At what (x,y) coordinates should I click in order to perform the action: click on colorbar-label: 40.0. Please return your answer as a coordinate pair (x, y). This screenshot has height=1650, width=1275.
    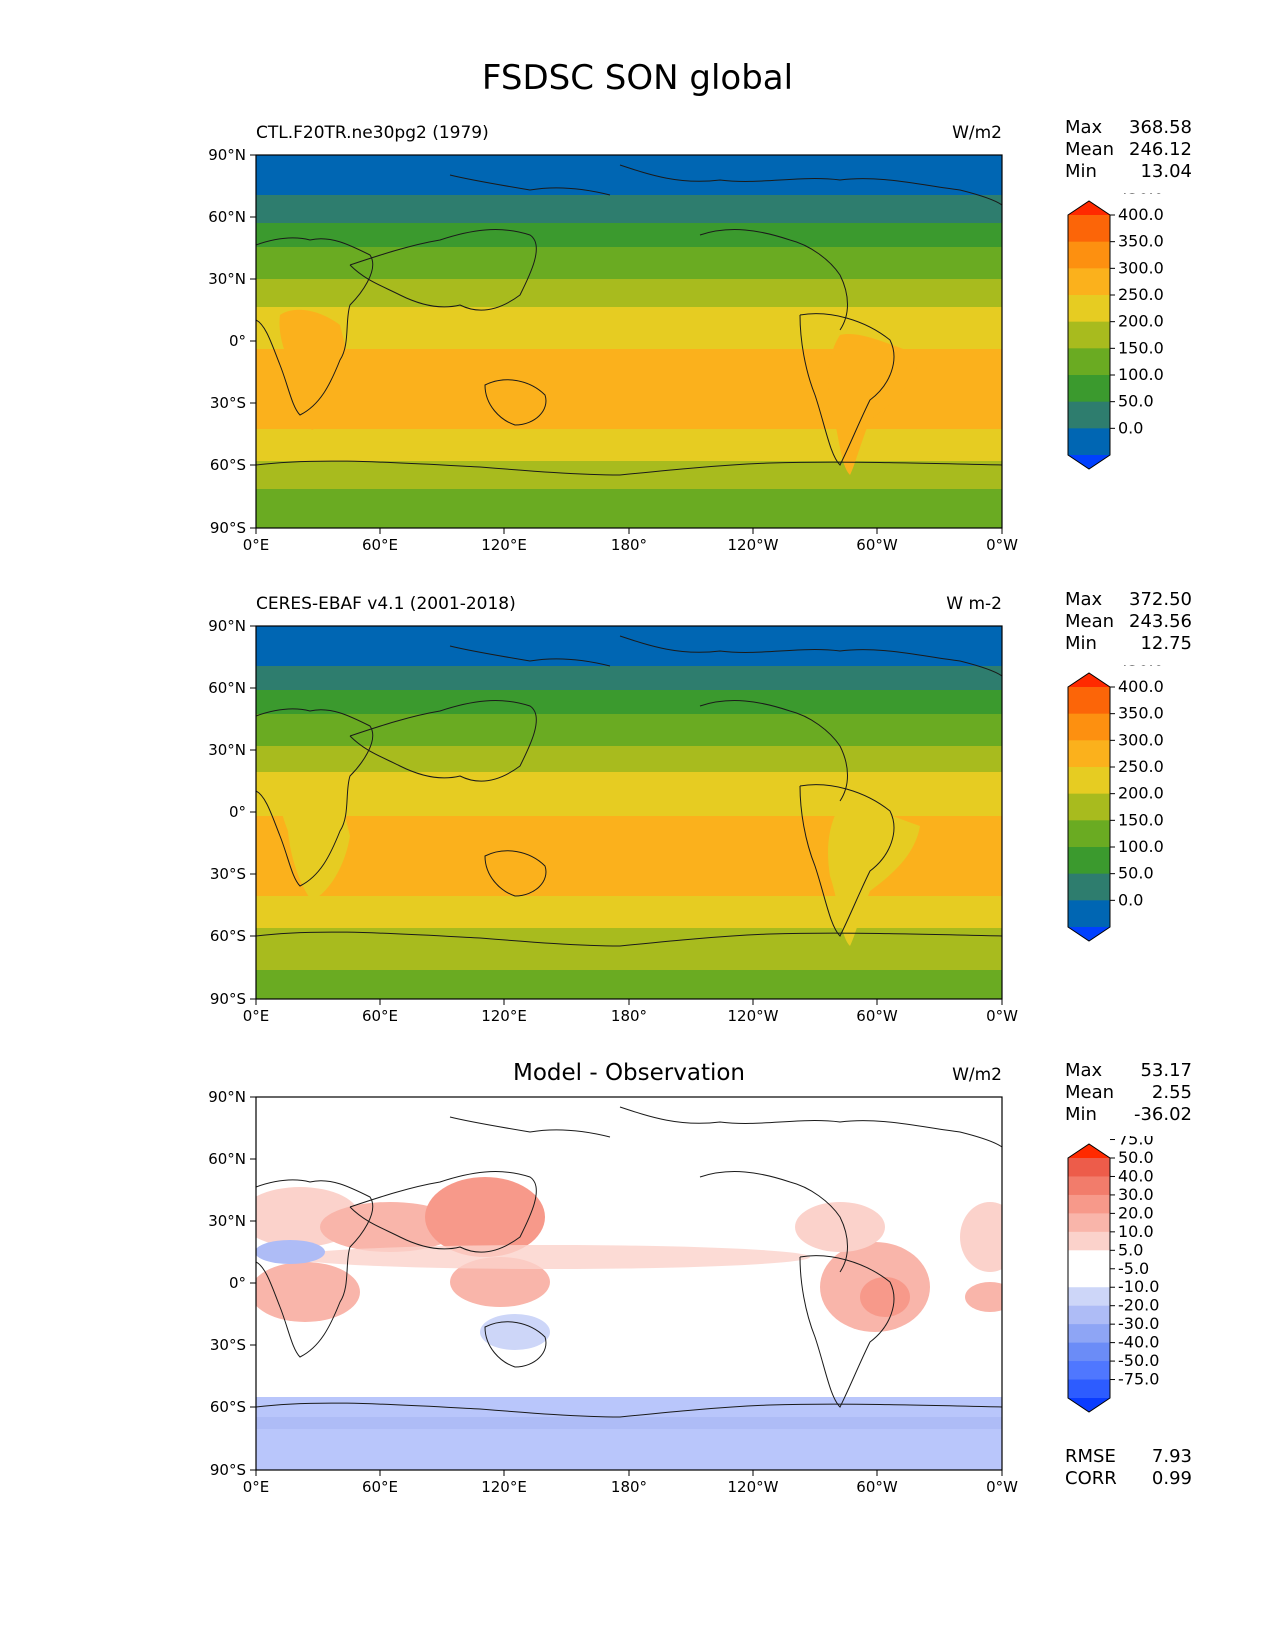
    Looking at the image, I should click on (1136, 1175).